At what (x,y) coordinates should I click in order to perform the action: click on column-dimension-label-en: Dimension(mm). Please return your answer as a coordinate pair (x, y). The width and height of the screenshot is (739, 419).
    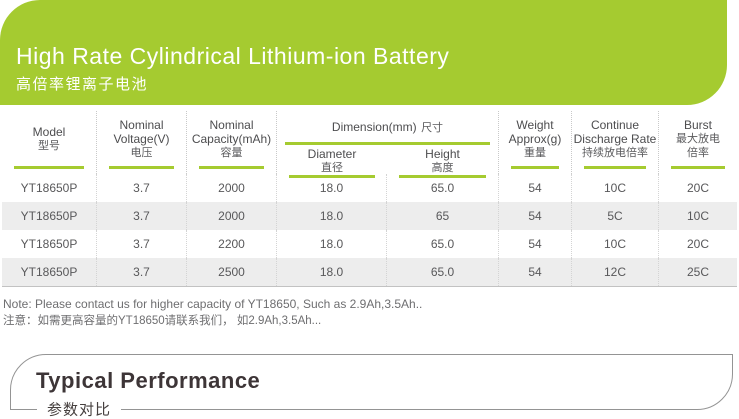
    Looking at the image, I should click on (374, 127).